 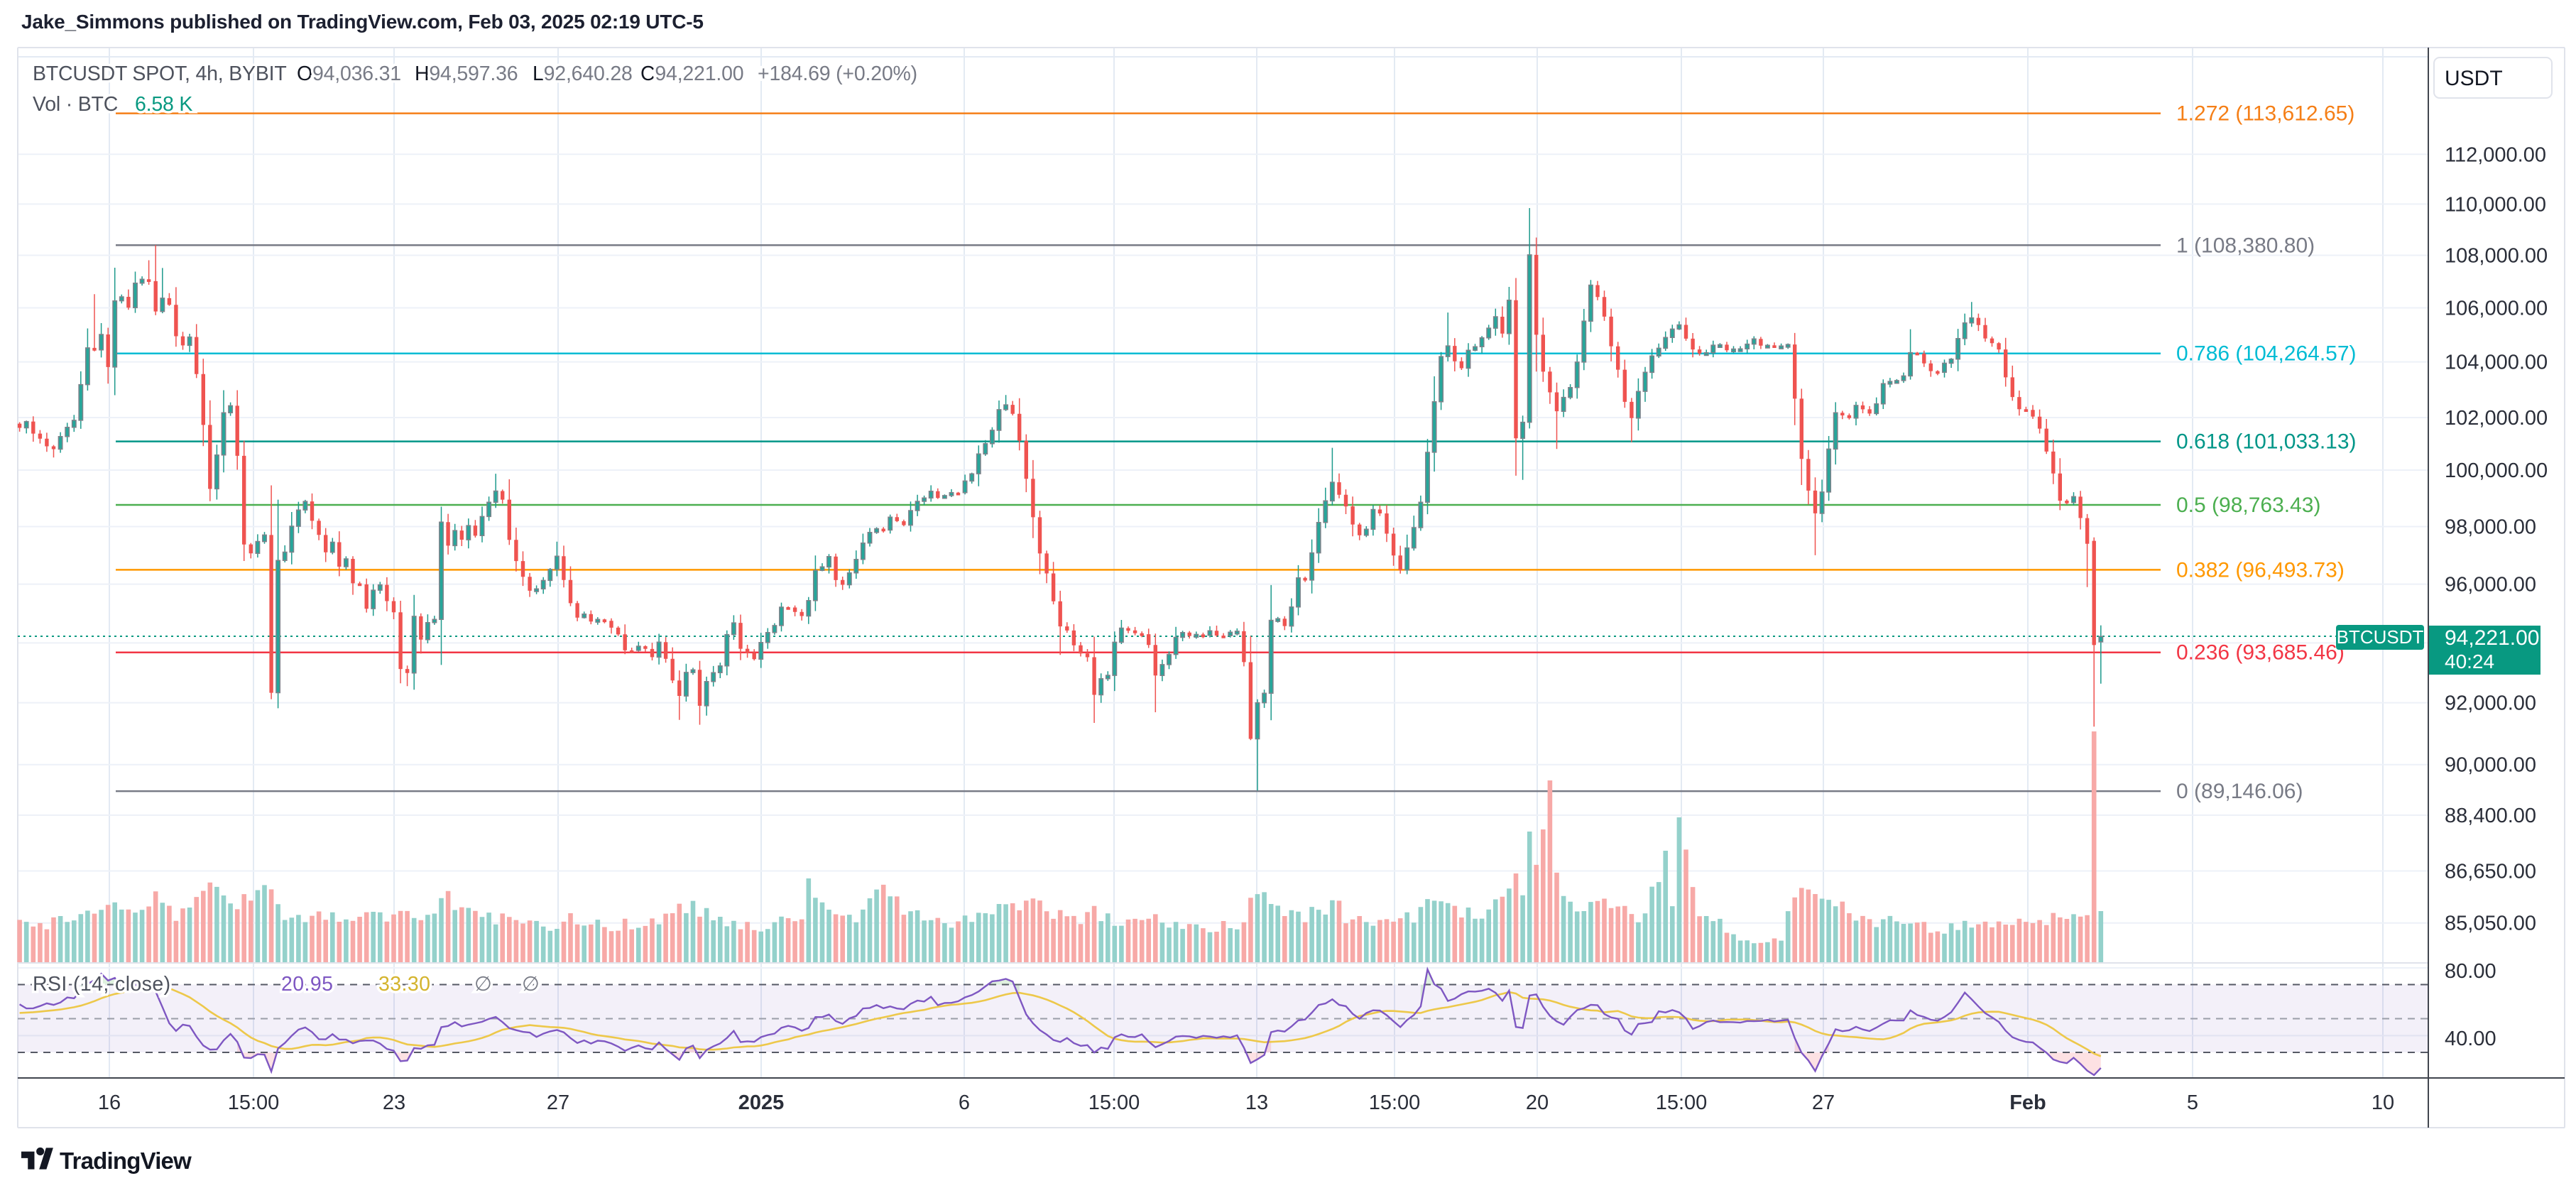 I want to click on svg-text: 0 (89,146.06), so click(x=2239, y=792).